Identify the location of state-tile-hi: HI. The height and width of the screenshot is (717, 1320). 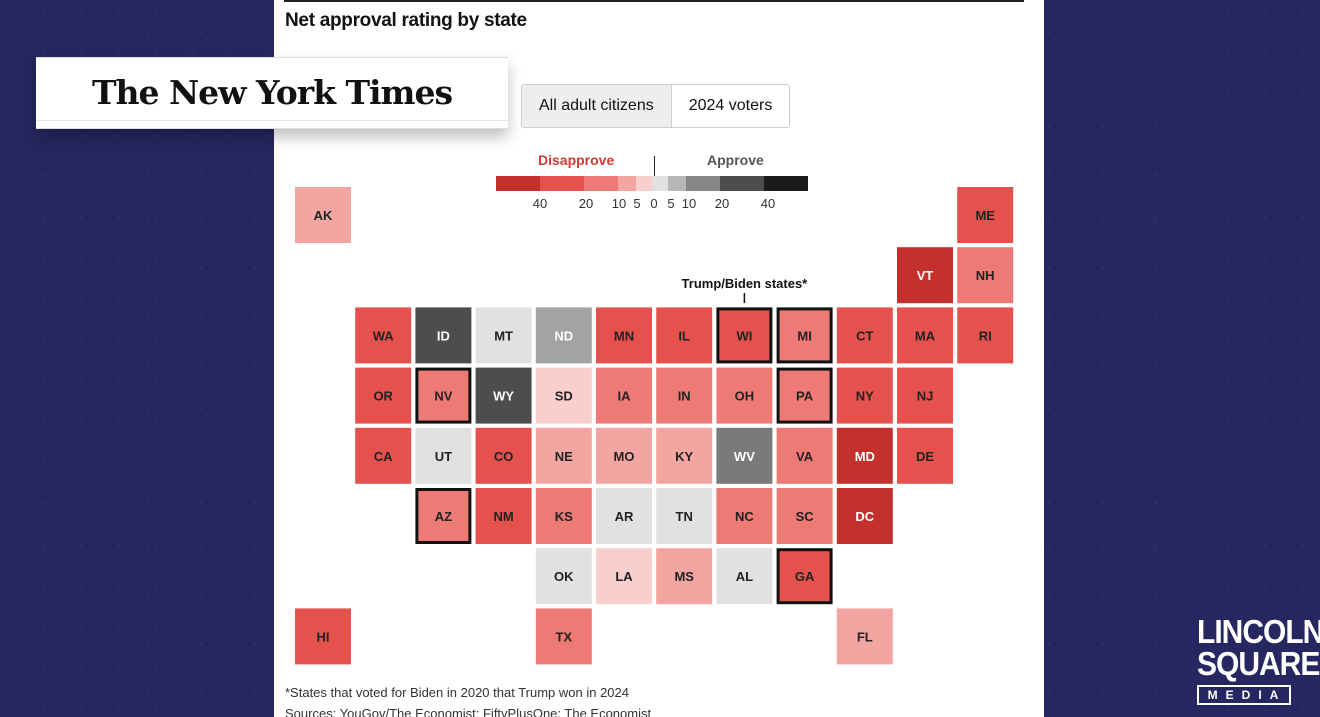
(323, 636).